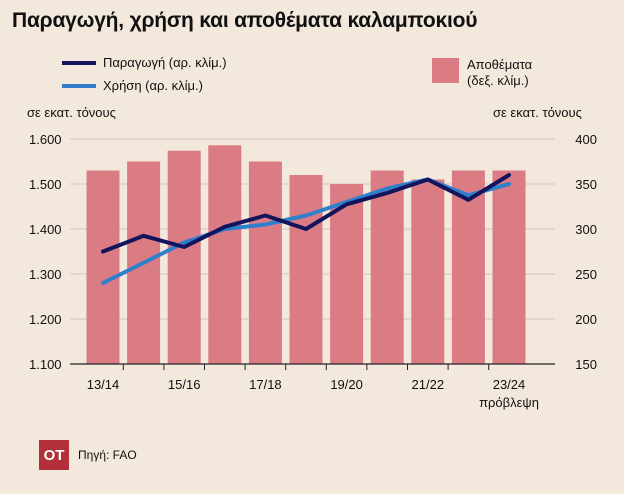 The image size is (624, 494). Describe the element at coordinates (346, 384) in the screenshot. I see `x-tick-label: 19/20` at that location.